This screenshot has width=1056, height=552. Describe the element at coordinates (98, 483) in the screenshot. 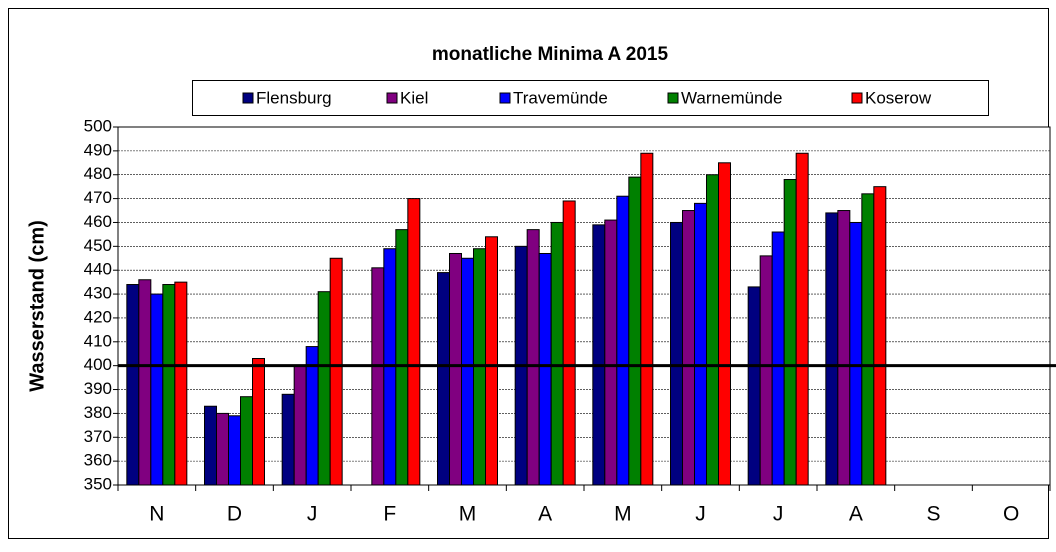

I see `y-tick-label: 350` at that location.